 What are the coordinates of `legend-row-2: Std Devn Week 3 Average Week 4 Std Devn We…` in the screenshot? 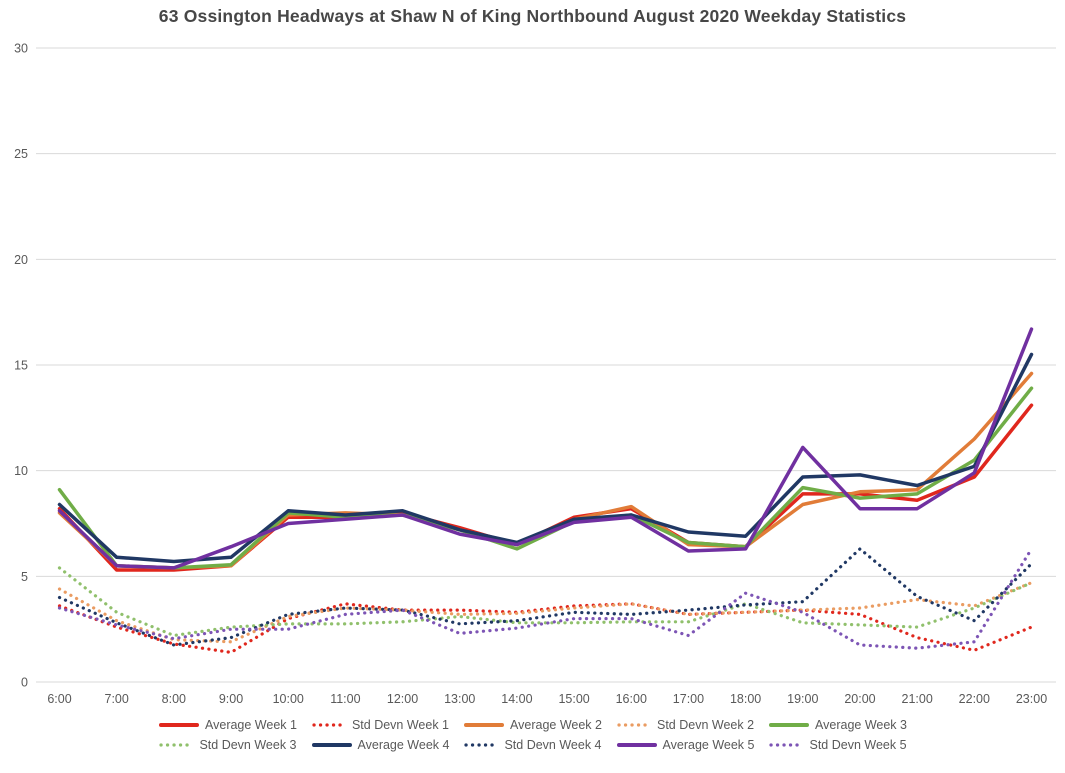 It's located at (532, 745).